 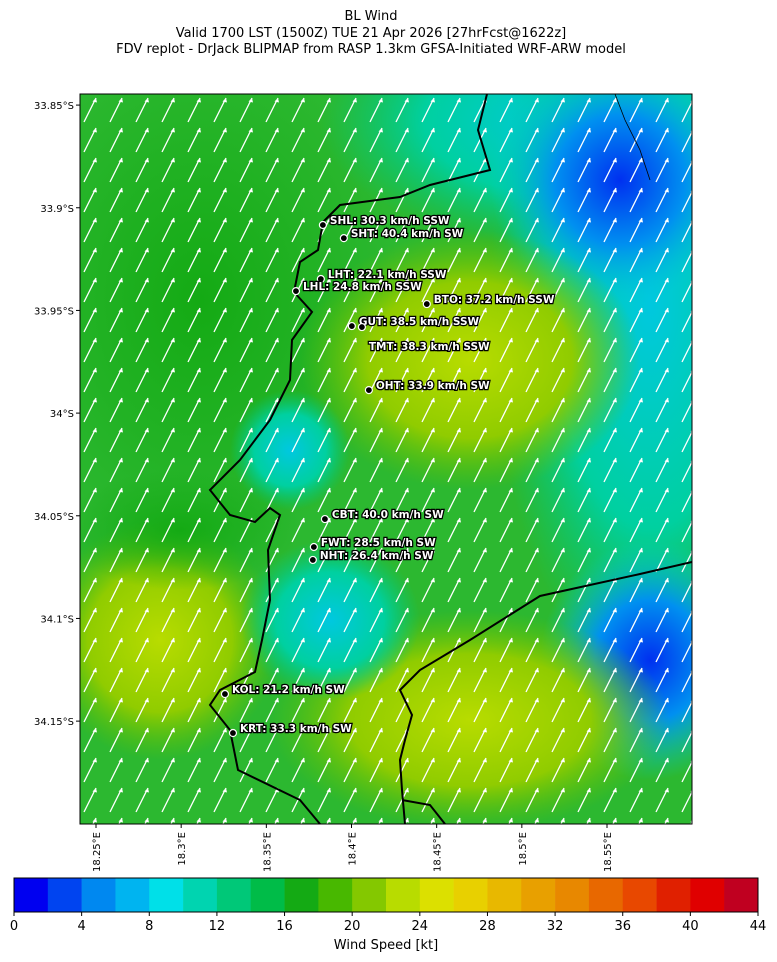 I want to click on x-tick-label: 18.45°E, so click(x=438, y=852).